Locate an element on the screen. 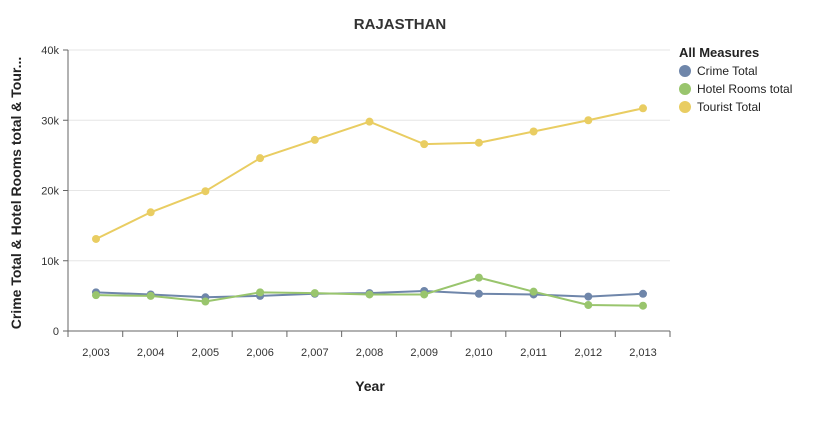  y-tick-label: 30k is located at coordinates (50, 121).